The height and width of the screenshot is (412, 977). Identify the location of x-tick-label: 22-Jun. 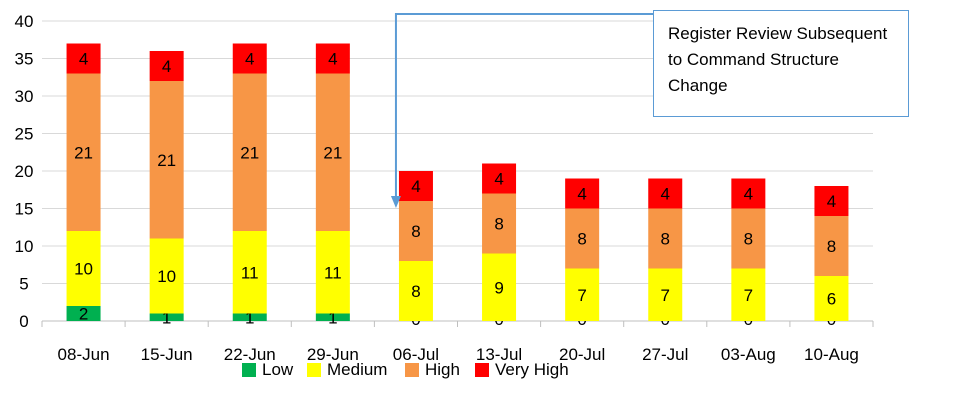
(250, 354).